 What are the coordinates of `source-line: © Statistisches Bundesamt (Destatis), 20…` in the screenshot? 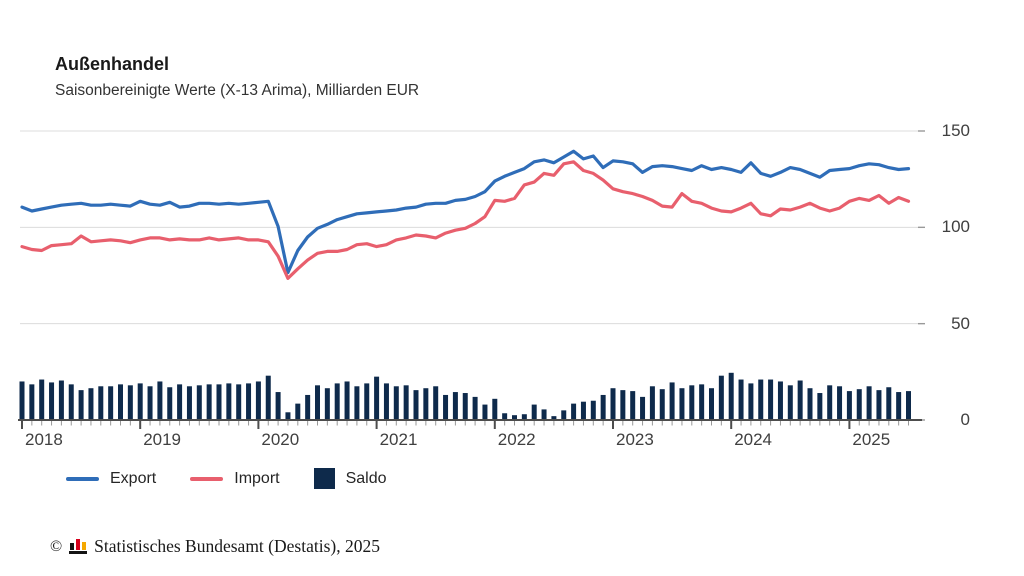 It's located at (215, 546).